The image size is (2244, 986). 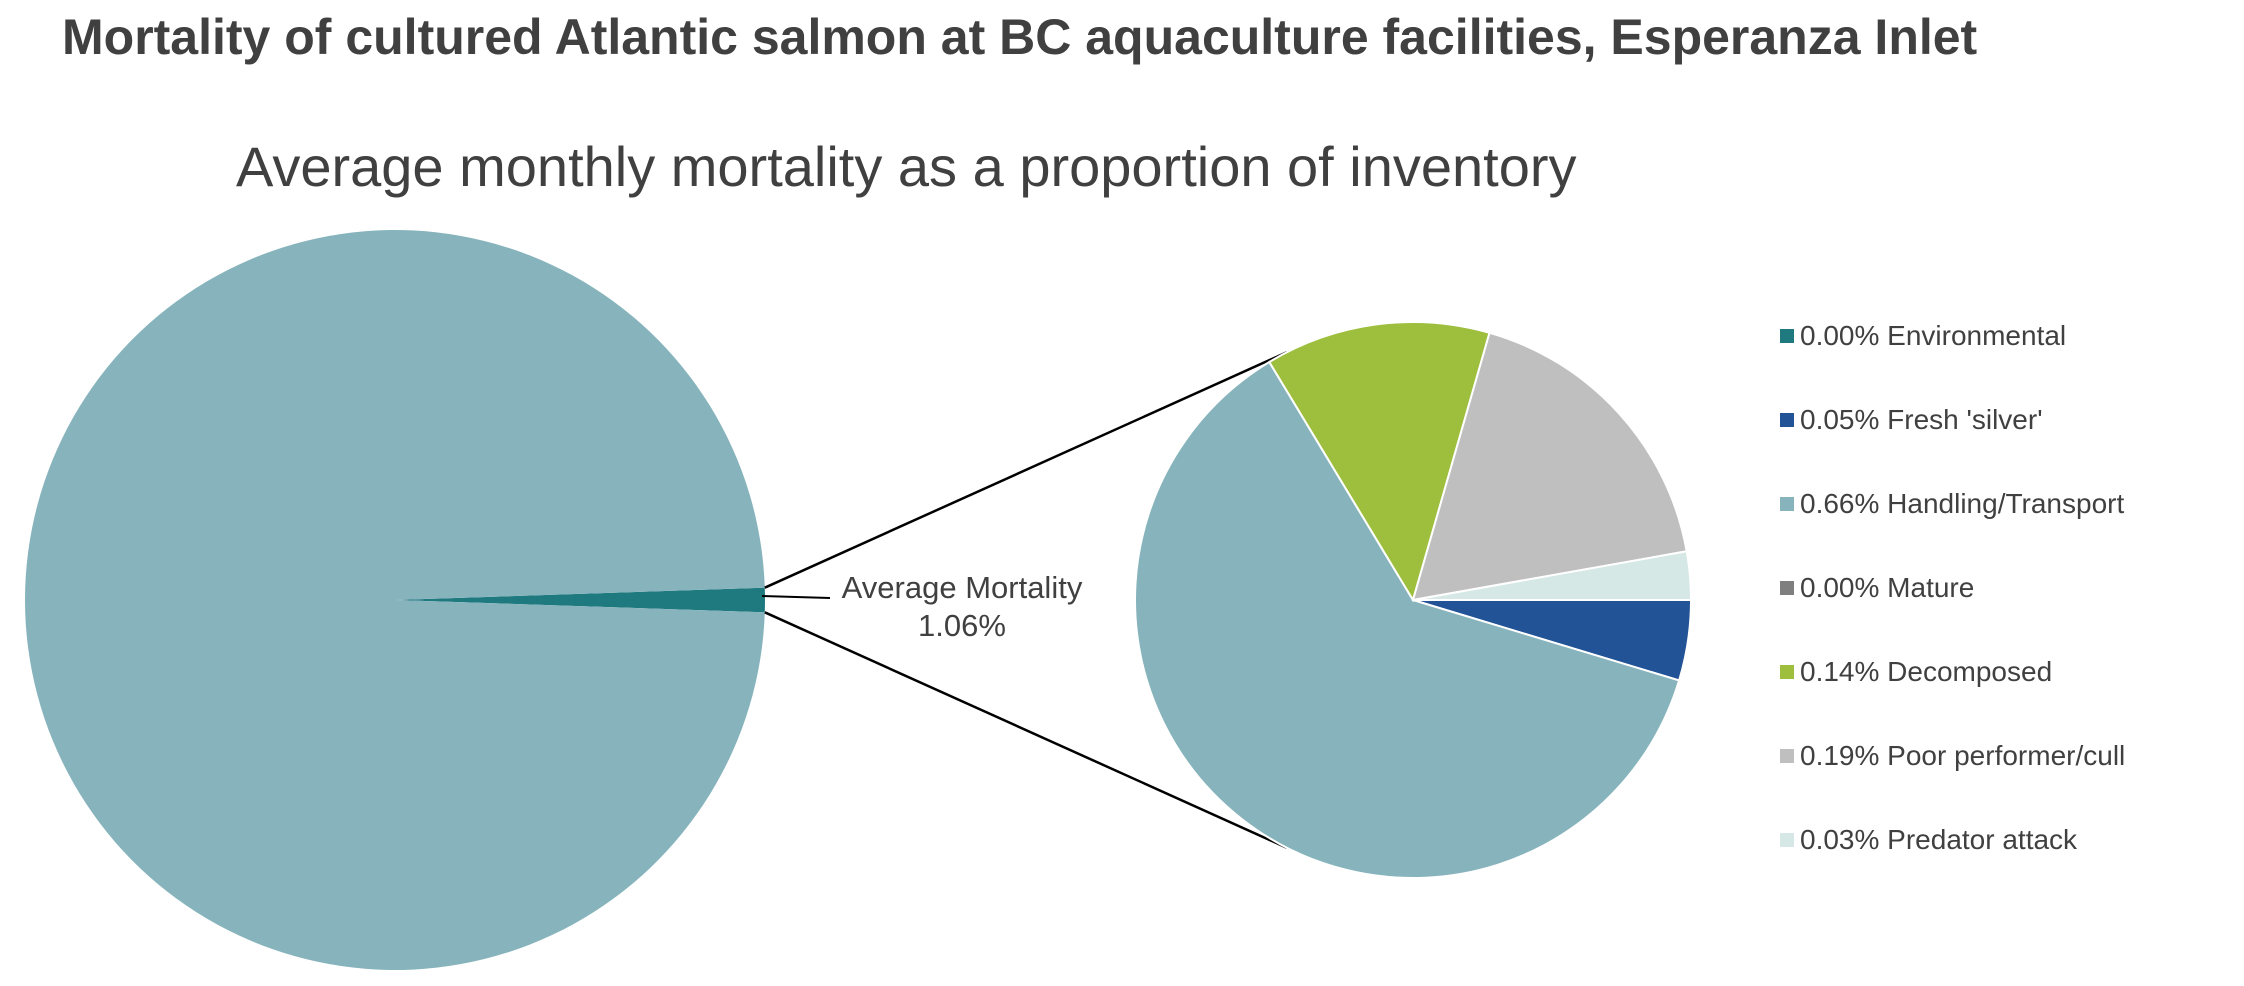 What do you see at coordinates (1963, 755) in the screenshot?
I see `legend-label: 0.19% Poor performer/cull` at bounding box center [1963, 755].